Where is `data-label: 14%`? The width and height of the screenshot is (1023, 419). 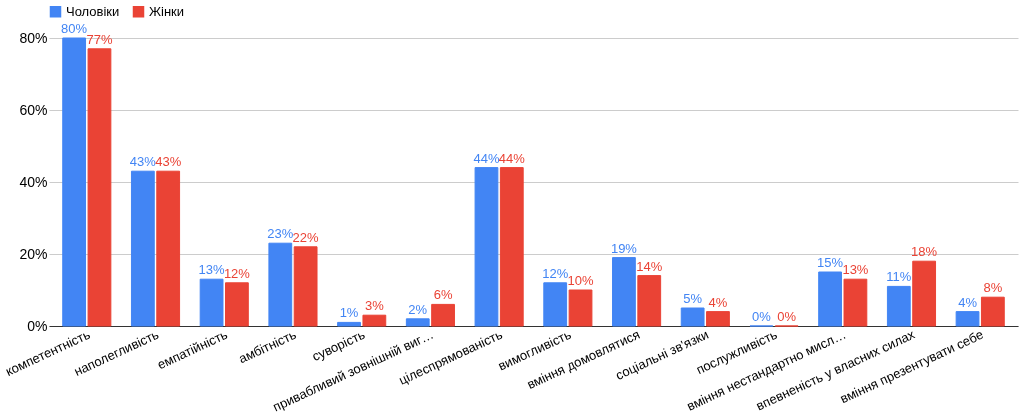
data-label: 14% is located at coordinates (649, 266).